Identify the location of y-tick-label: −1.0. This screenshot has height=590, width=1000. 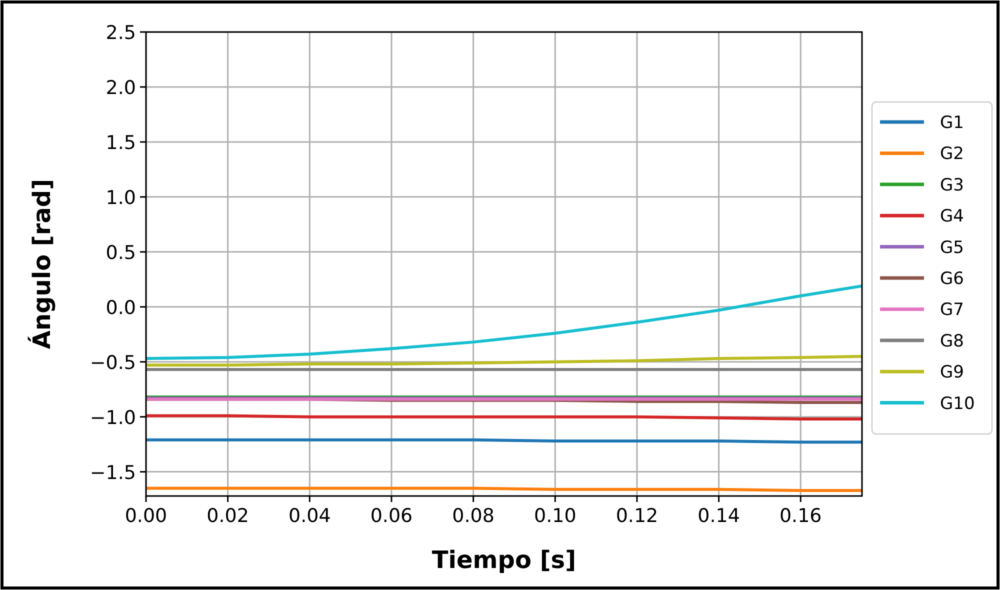
(113, 417).